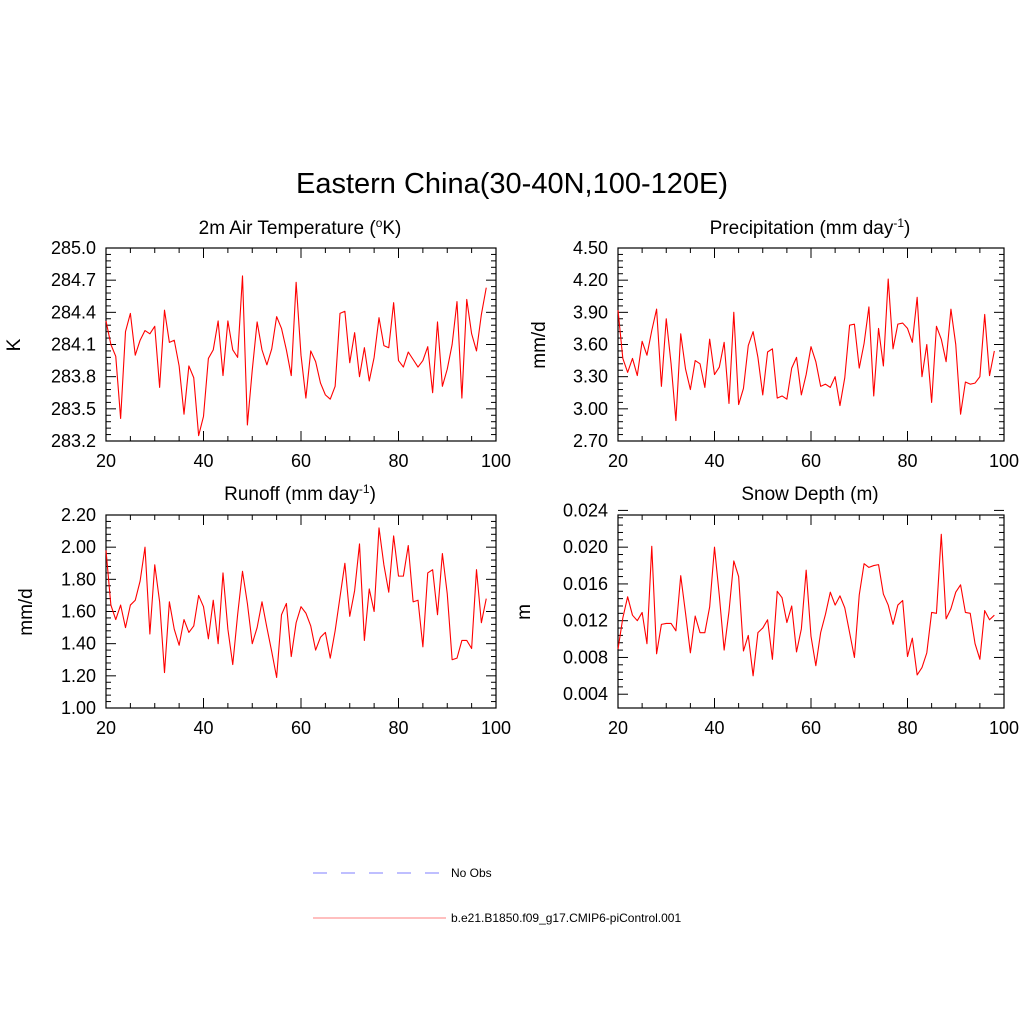 The width and height of the screenshot is (1024, 1024). I want to click on snow-x-tick-label: 40, so click(714, 728).